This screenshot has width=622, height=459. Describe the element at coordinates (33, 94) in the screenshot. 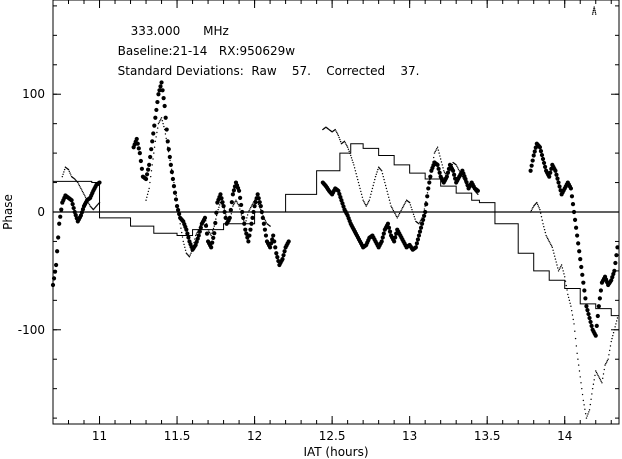

I see `y-tick-label: 100` at that location.